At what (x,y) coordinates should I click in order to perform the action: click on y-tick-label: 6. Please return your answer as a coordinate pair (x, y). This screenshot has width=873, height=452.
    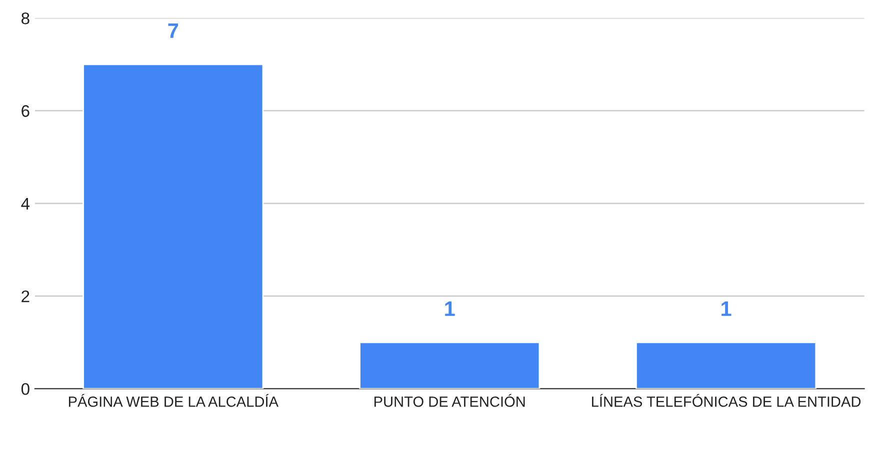
    Looking at the image, I should click on (26, 111).